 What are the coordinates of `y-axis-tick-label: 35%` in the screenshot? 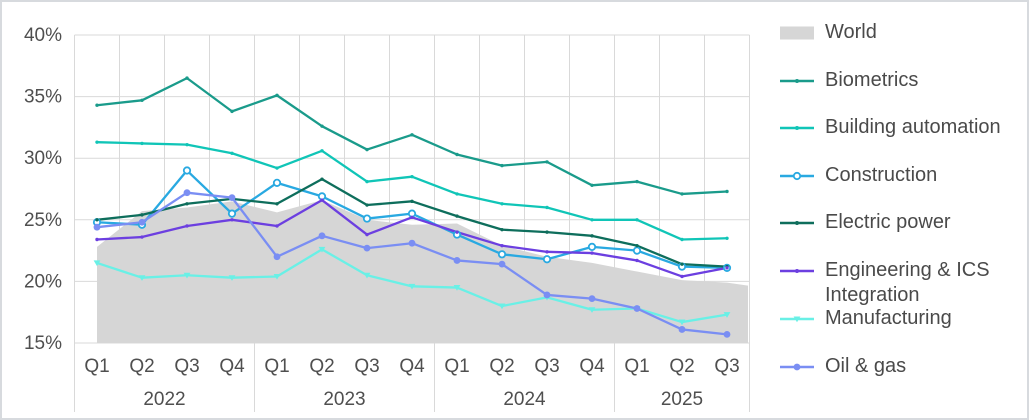 It's located at (43, 97).